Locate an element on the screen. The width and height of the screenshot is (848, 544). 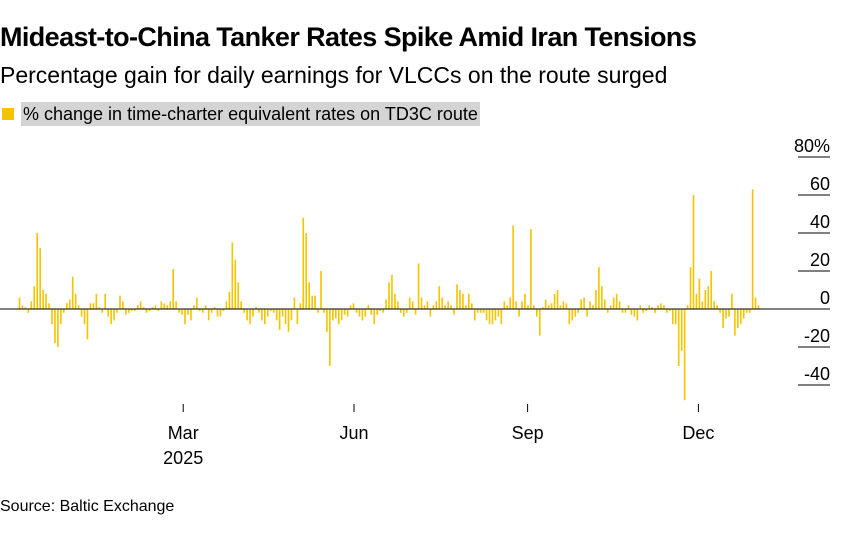
y-tick-label: 80% is located at coordinates (812, 146).